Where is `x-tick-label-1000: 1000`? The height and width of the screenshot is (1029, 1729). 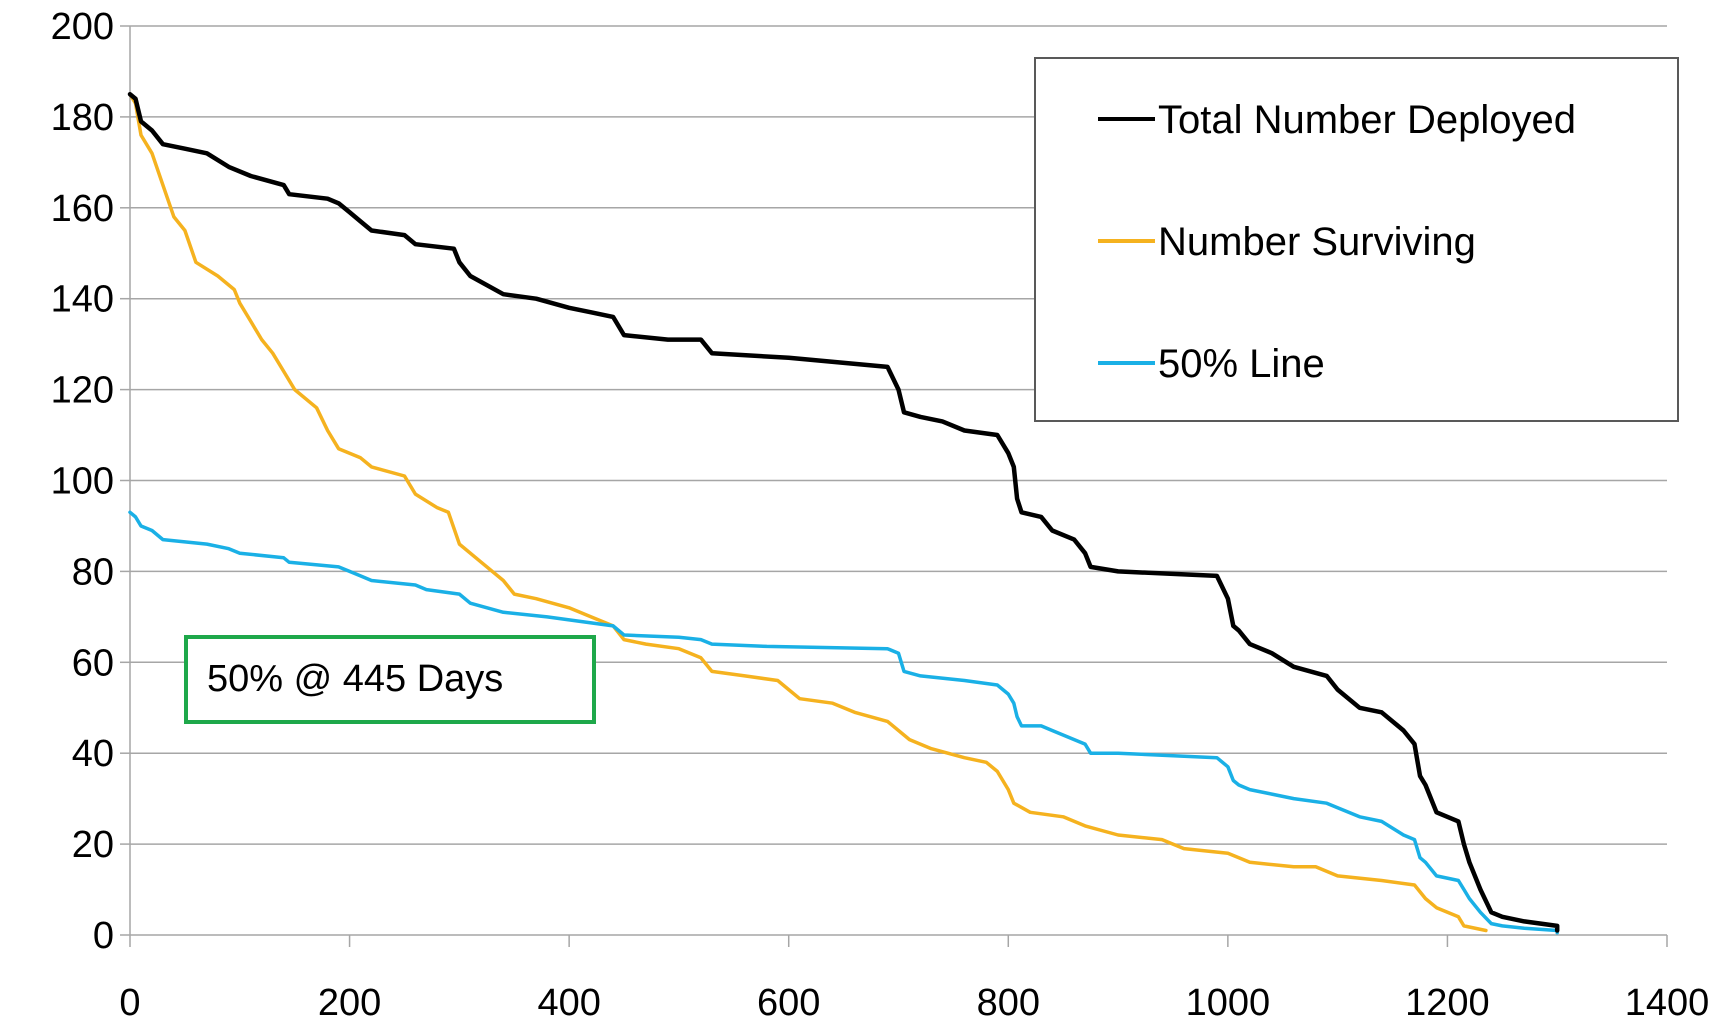
x-tick-label-1000: 1000 is located at coordinates (1228, 1003).